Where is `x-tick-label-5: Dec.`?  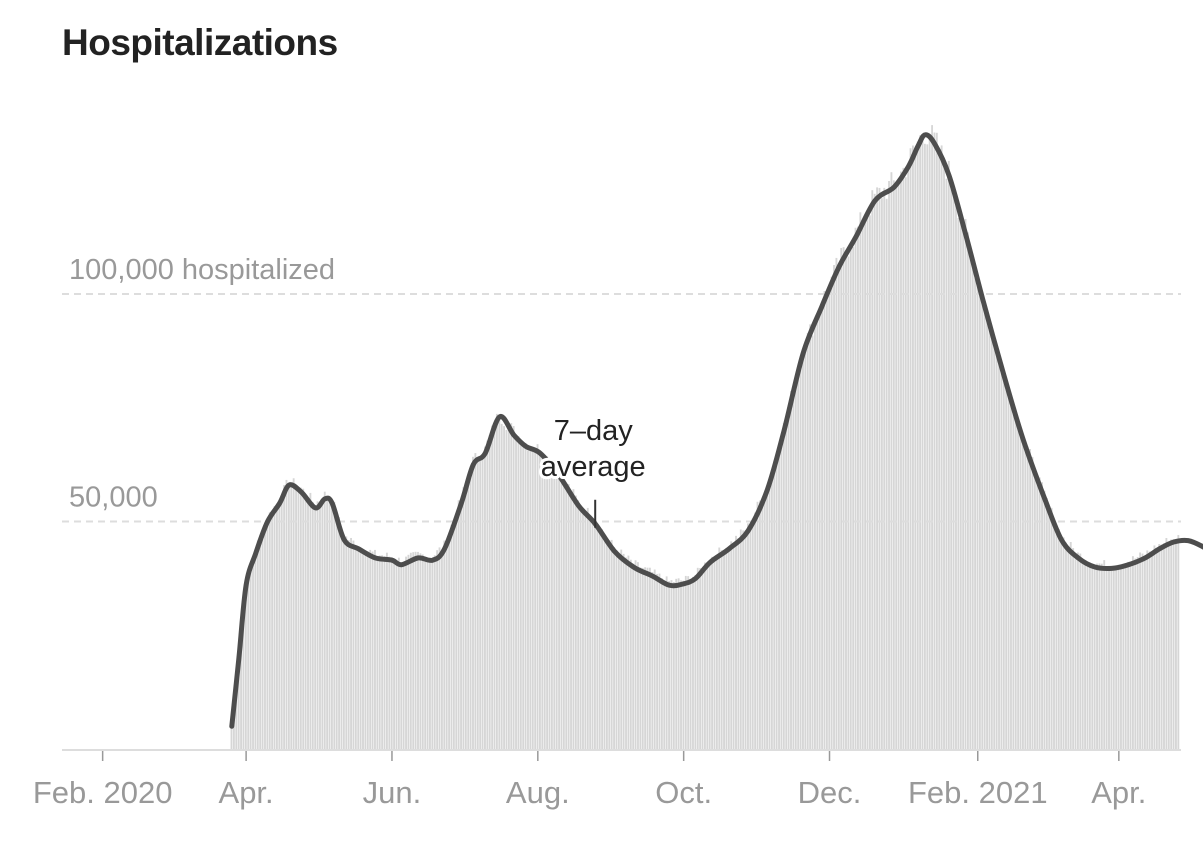 x-tick-label-5: Dec. is located at coordinates (830, 792).